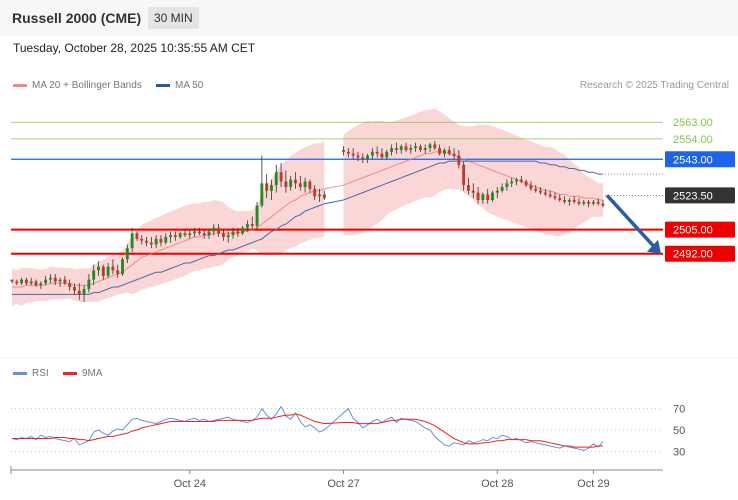 The width and height of the screenshot is (738, 500). I want to click on level-box-2492.00, so click(700, 253).